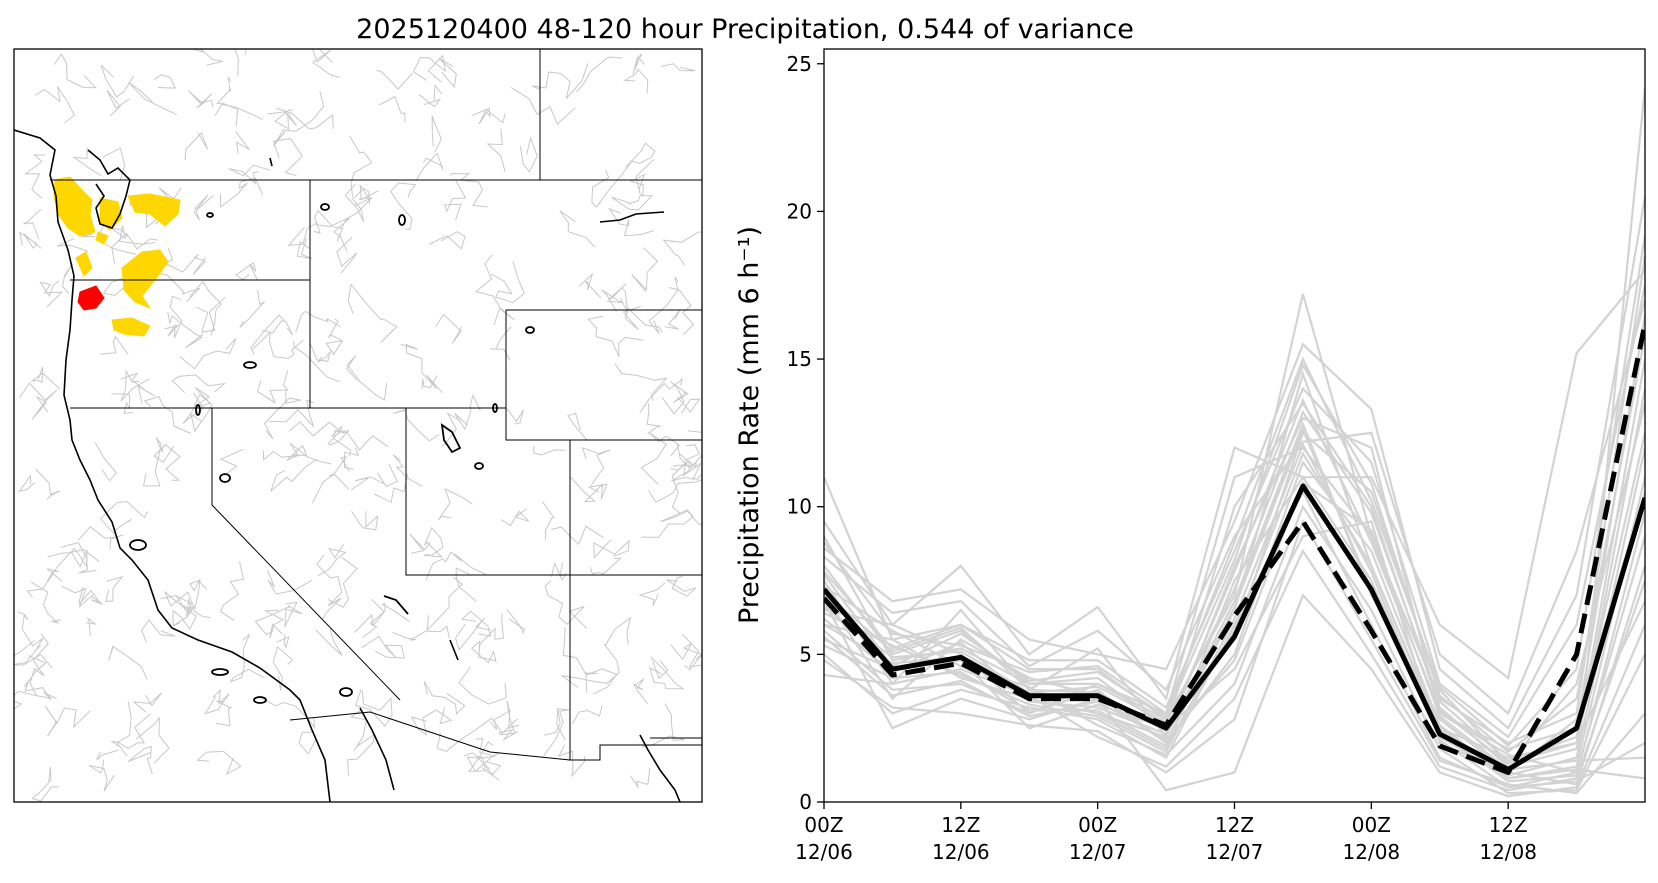  Describe the element at coordinates (960, 825) in the screenshot. I see `x-tick-label-time: 12Z` at that location.